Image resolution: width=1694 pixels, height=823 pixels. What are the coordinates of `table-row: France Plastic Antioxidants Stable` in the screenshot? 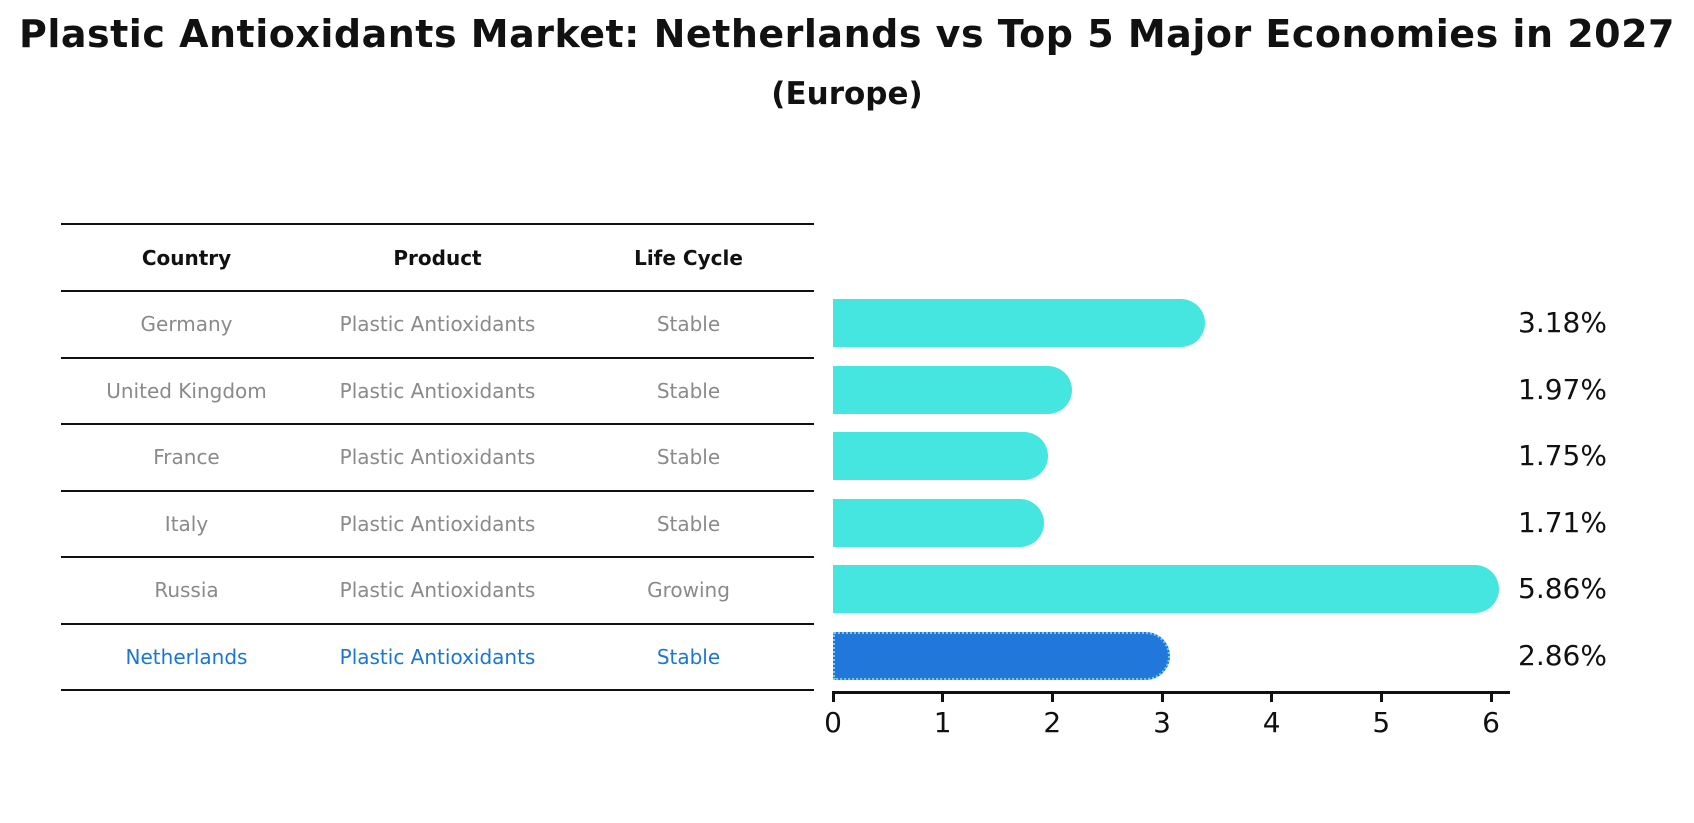 It's located at (437, 458).